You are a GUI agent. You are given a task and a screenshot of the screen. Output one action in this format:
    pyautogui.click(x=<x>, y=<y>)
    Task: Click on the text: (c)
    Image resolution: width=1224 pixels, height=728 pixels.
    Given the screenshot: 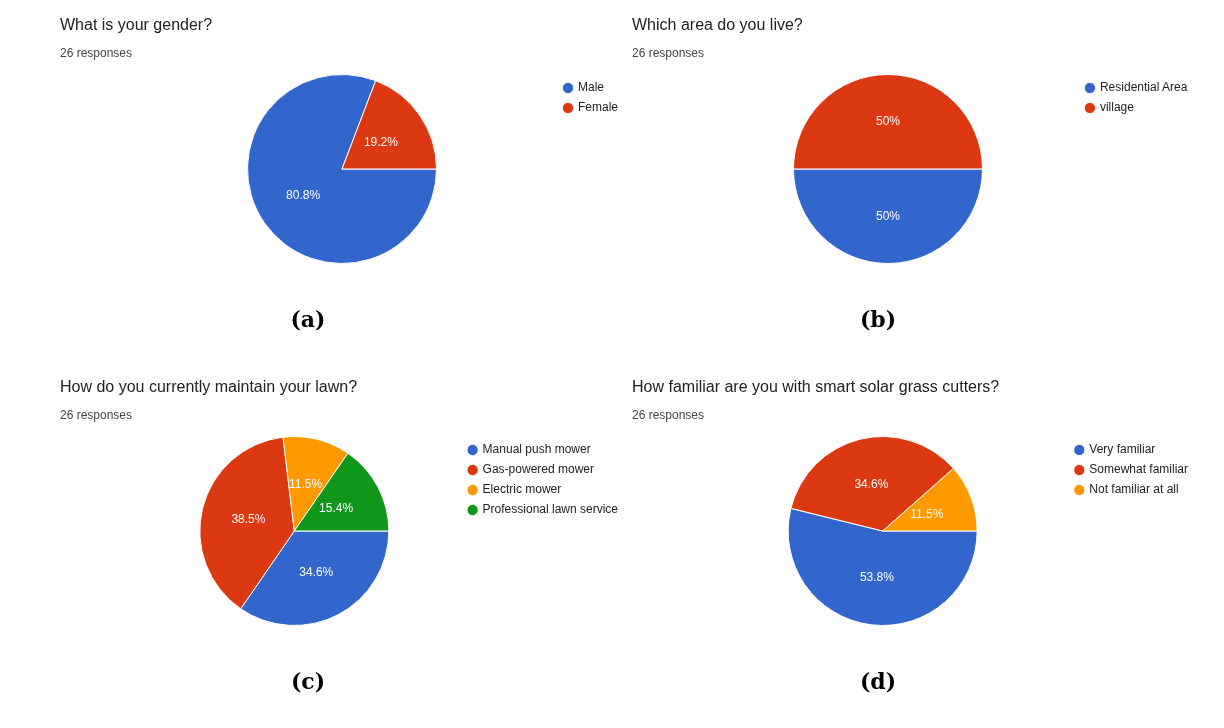 What is the action you would take?
    pyautogui.click(x=308, y=681)
    